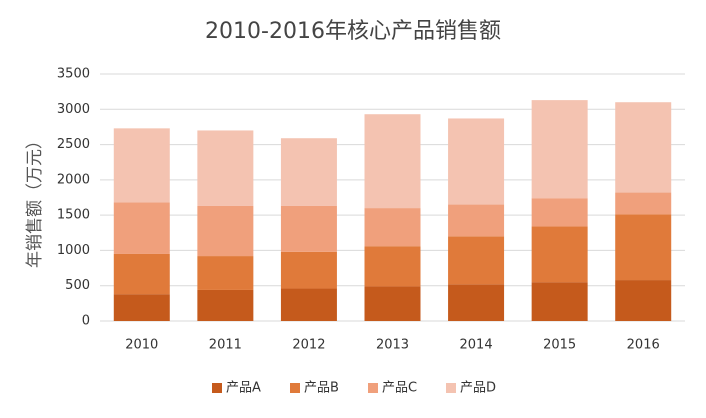 The width and height of the screenshot is (706, 418). Describe the element at coordinates (73, 74) in the screenshot. I see `y-tick-label: 3500` at that location.